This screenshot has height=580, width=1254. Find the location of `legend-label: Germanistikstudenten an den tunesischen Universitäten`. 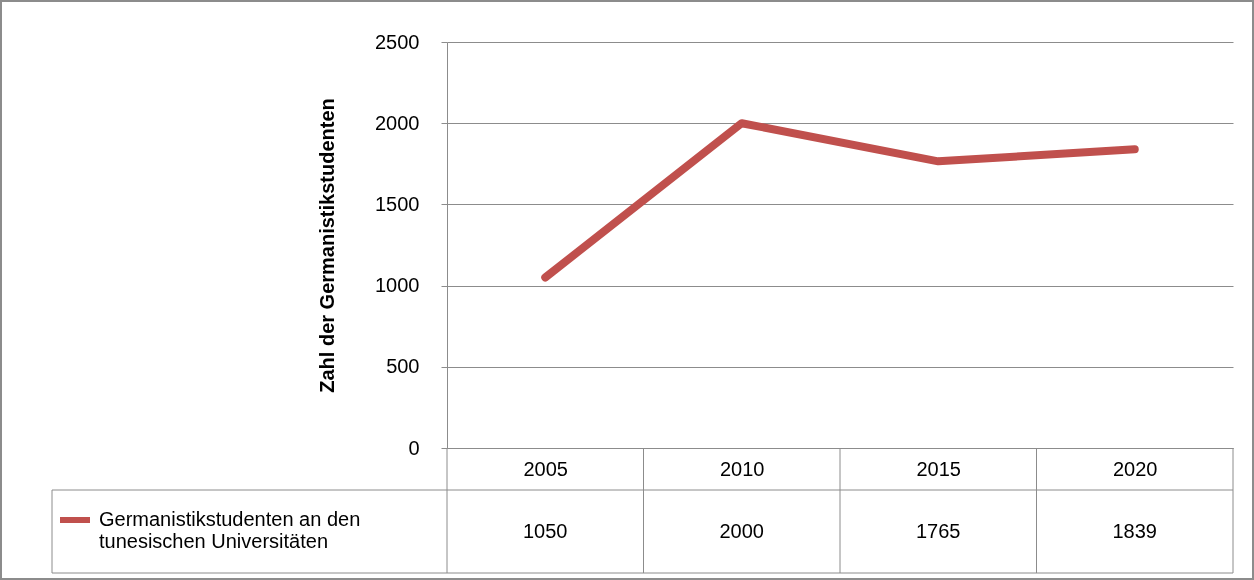

legend-label: Germanistikstudenten an den tunesischen Universitäten is located at coordinates (230, 530).